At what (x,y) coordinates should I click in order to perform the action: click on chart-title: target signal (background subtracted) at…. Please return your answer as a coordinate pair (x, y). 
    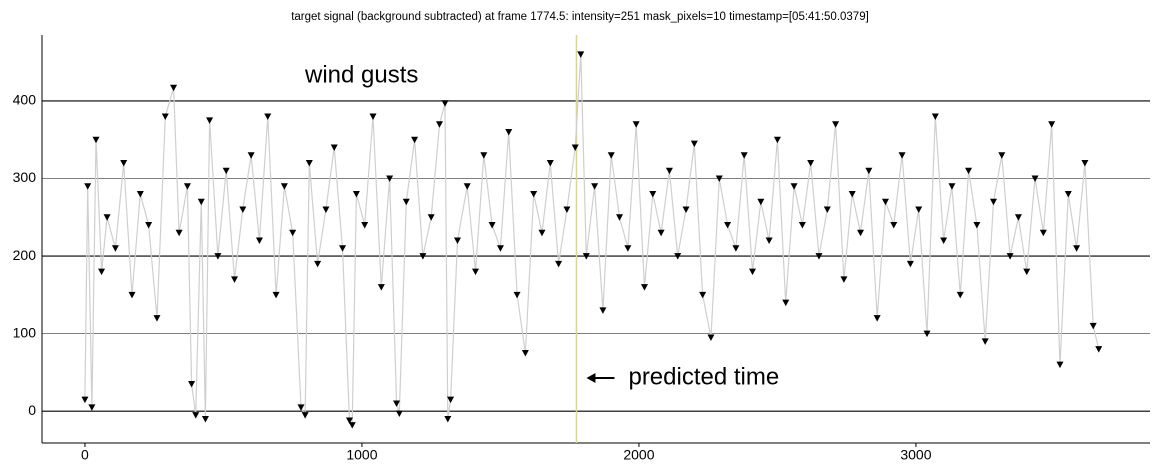
    Looking at the image, I should click on (580, 17).